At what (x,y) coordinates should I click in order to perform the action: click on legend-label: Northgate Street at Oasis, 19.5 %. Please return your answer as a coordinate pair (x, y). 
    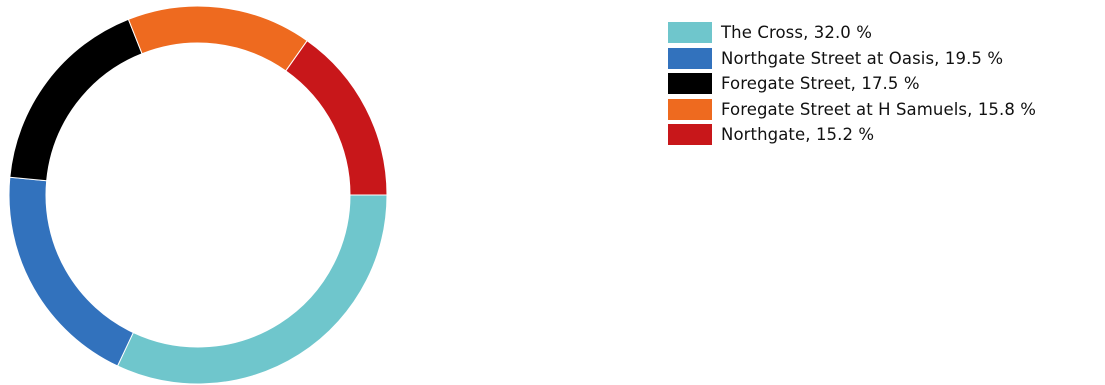
    Looking at the image, I should click on (862, 58).